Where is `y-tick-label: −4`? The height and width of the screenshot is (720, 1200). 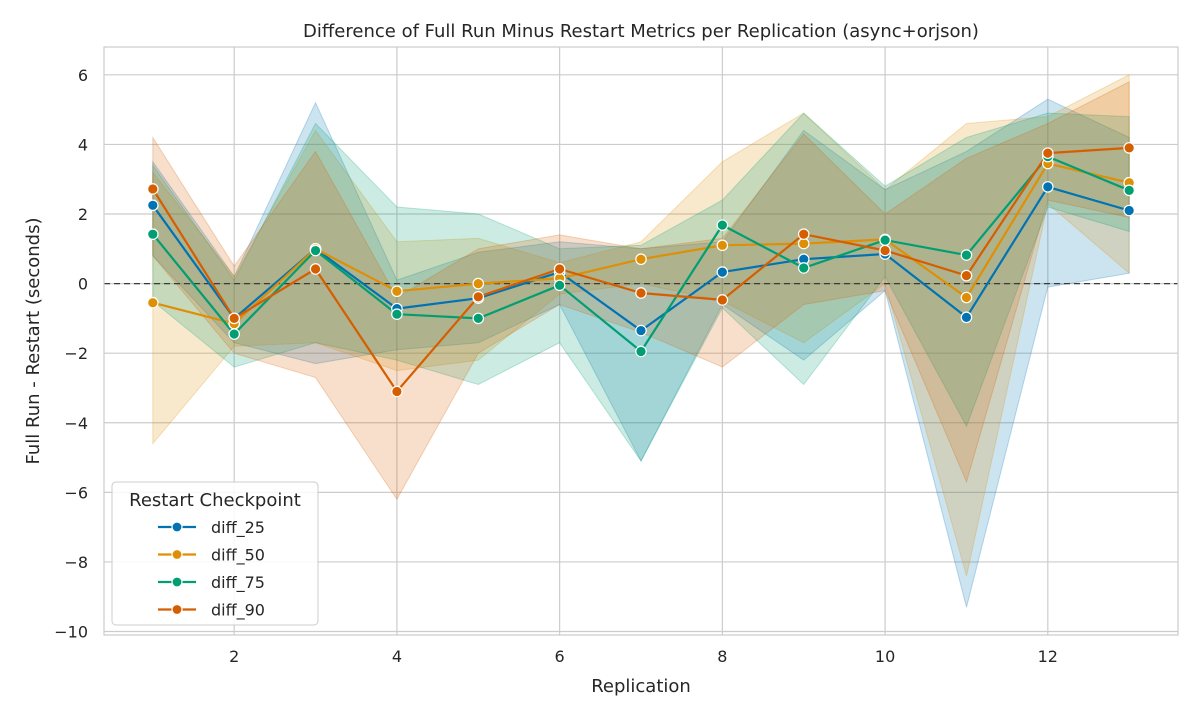 y-tick-label: −4 is located at coordinates (76, 423).